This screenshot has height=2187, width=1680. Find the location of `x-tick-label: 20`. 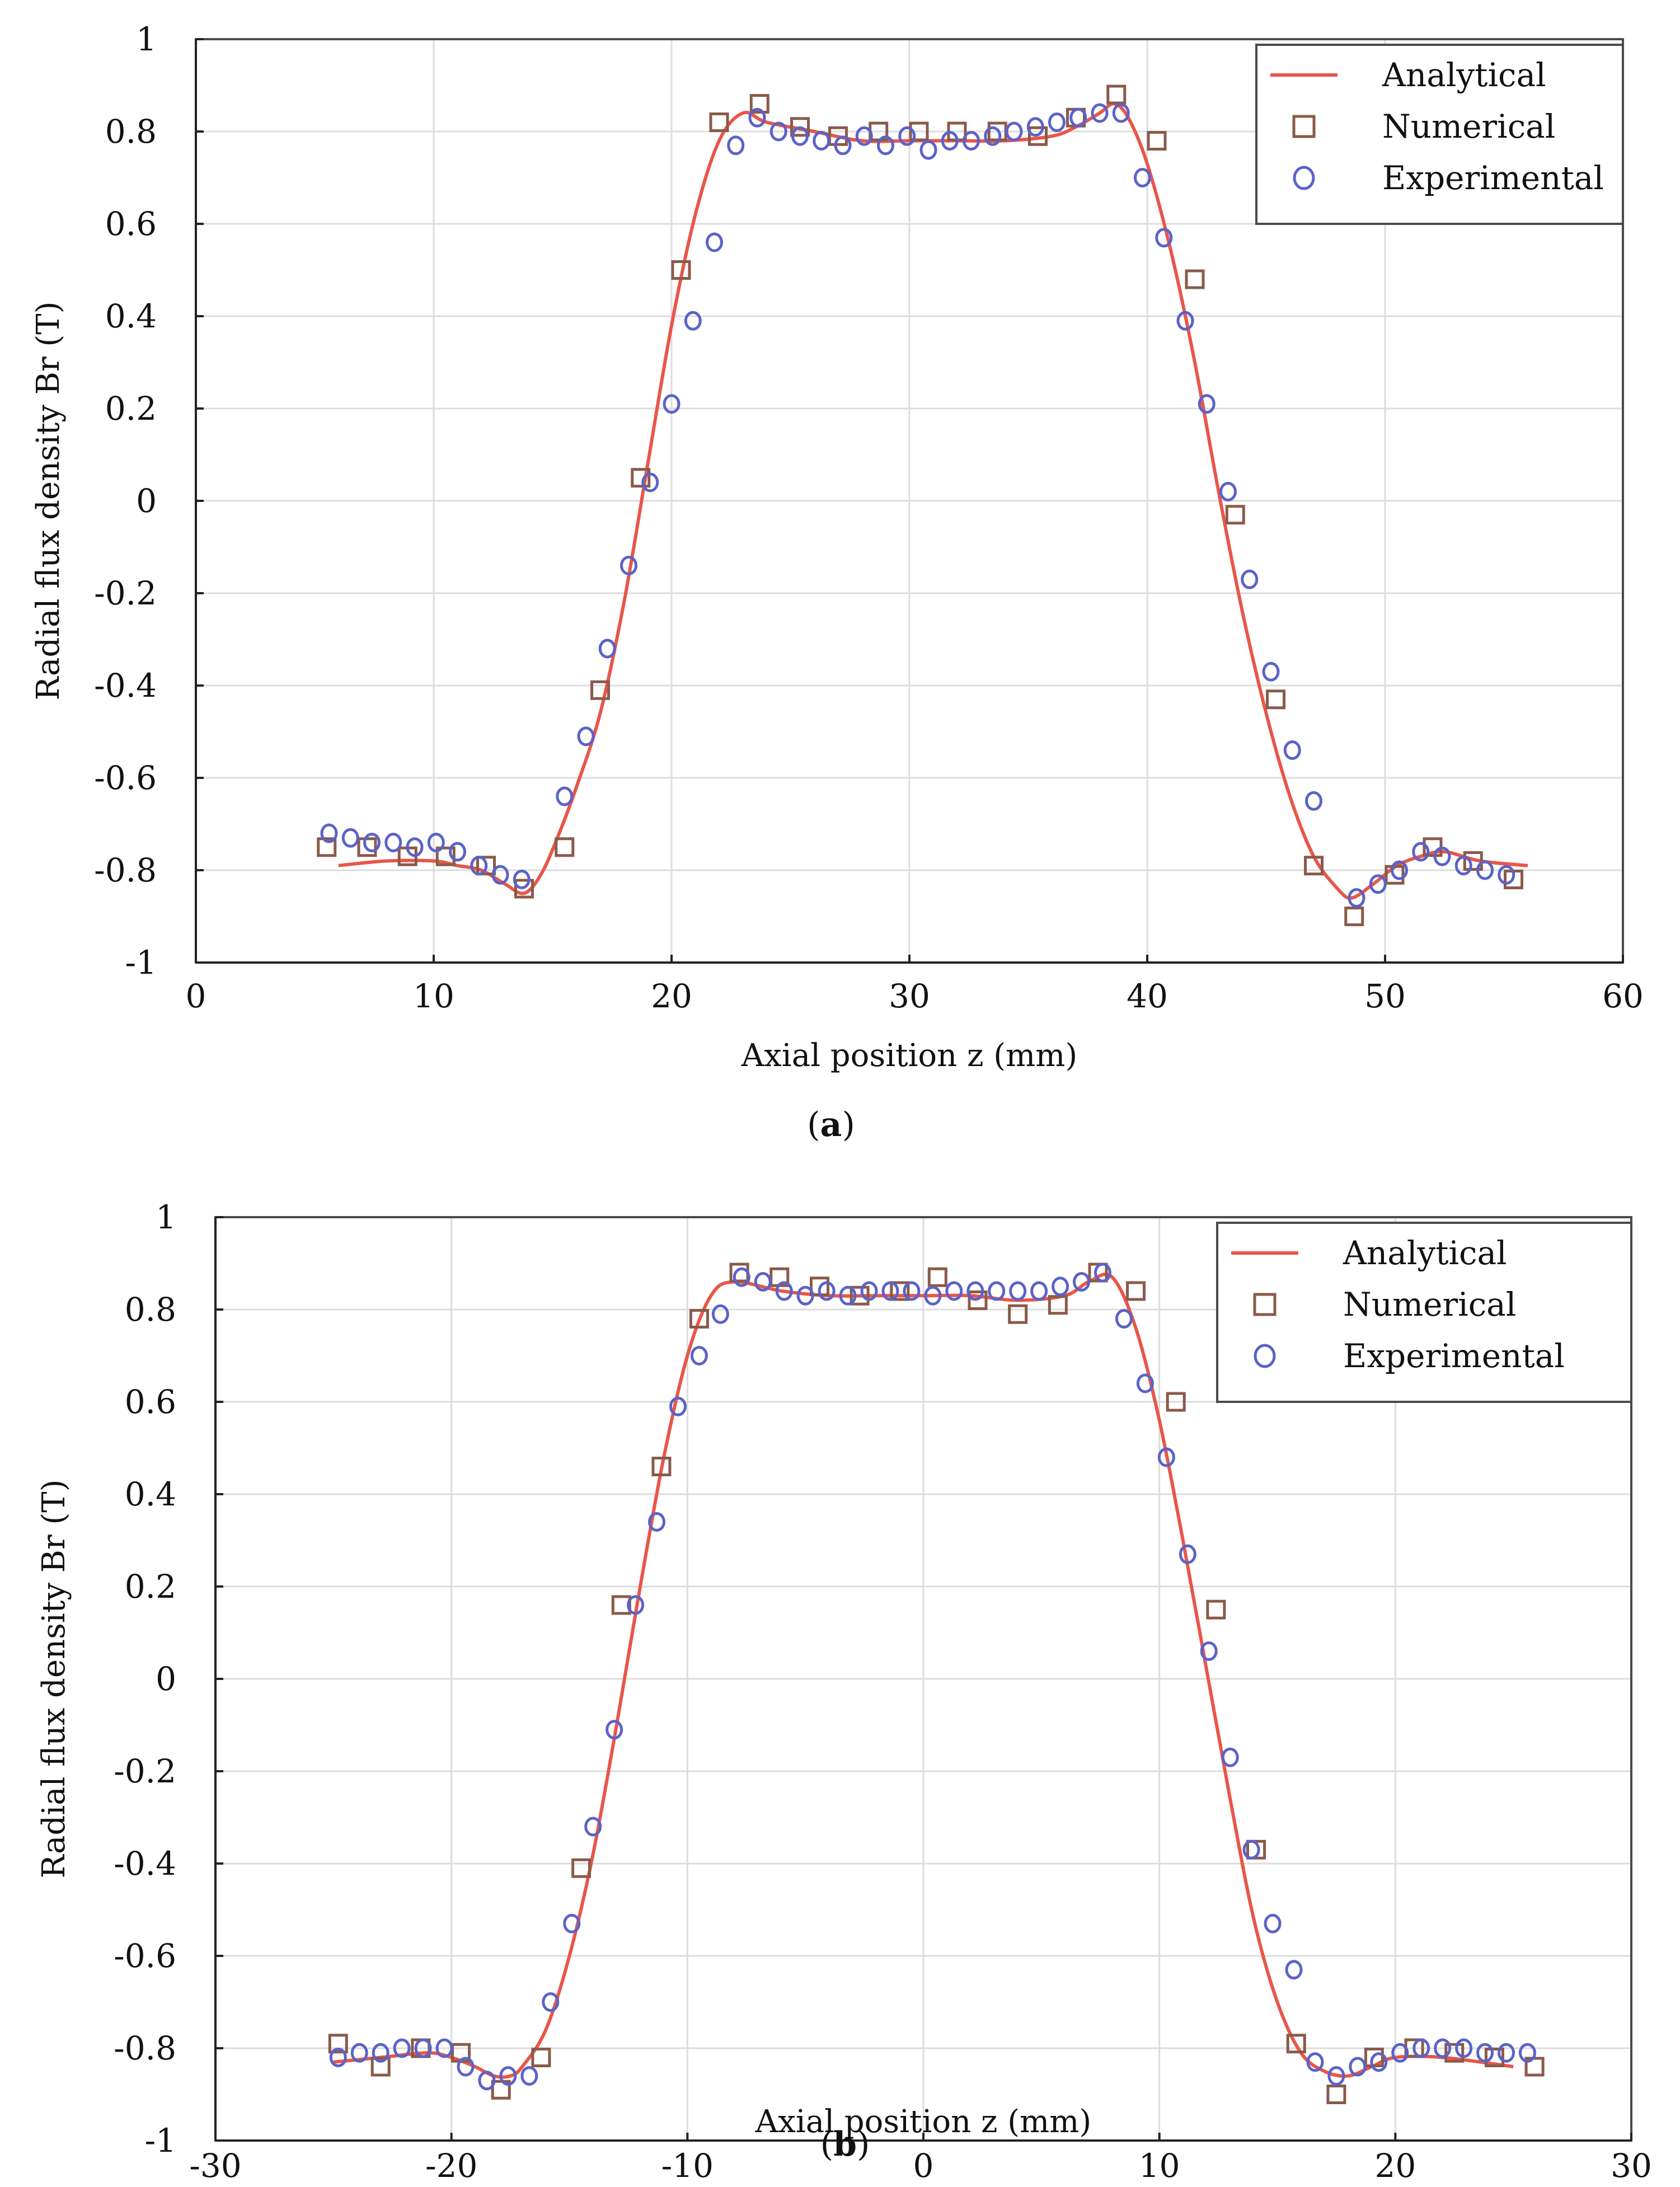

x-tick-label: 20 is located at coordinates (671, 996).